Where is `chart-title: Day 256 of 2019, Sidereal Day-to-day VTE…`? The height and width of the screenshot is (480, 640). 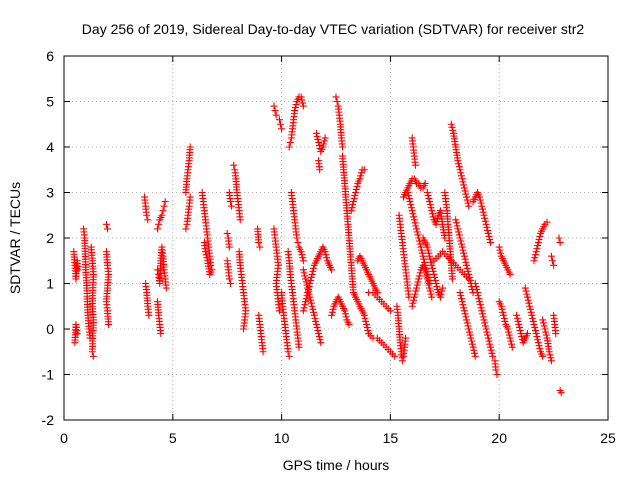
chart-title: Day 256 of 2019, Sidereal Day-to-day VTE… is located at coordinates (333, 29).